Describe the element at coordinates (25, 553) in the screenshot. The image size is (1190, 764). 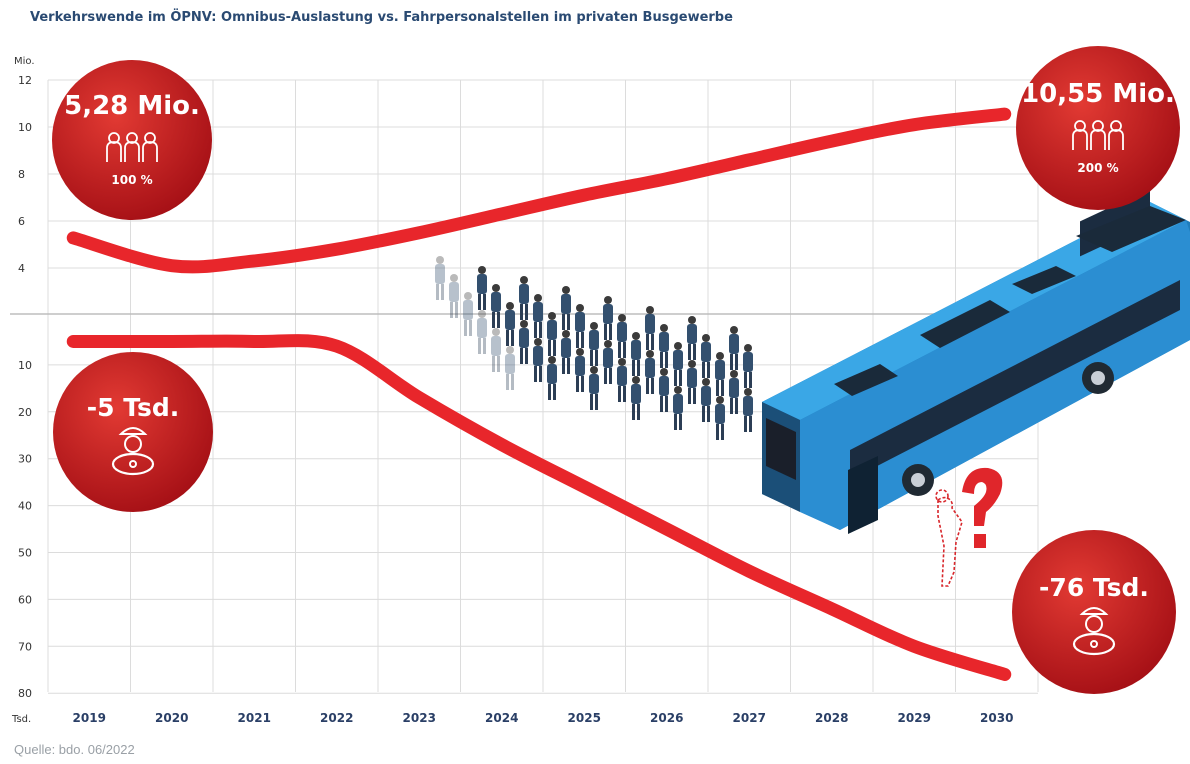
I see `y-tick-label-lower: 50` at that location.